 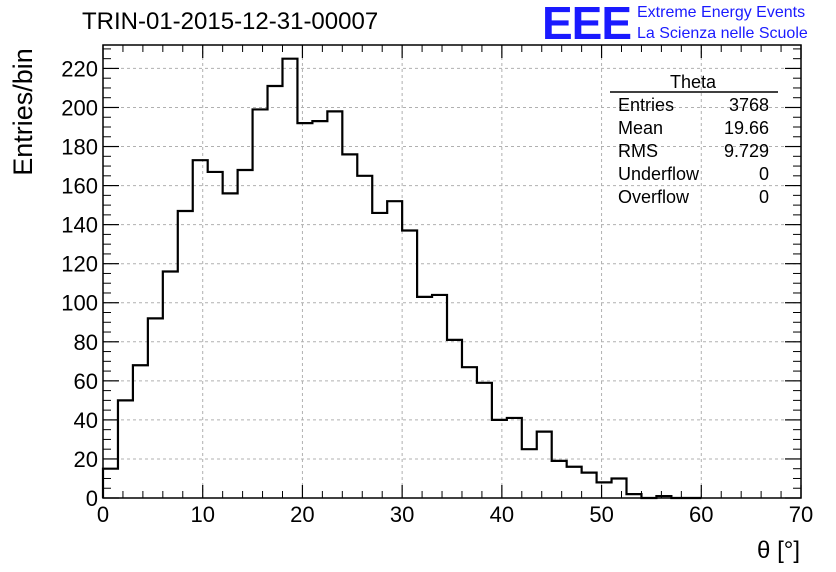 What do you see at coordinates (722, 33) in the screenshot?
I see `logo-caption-line2: La Scienza nelle Scuole` at bounding box center [722, 33].